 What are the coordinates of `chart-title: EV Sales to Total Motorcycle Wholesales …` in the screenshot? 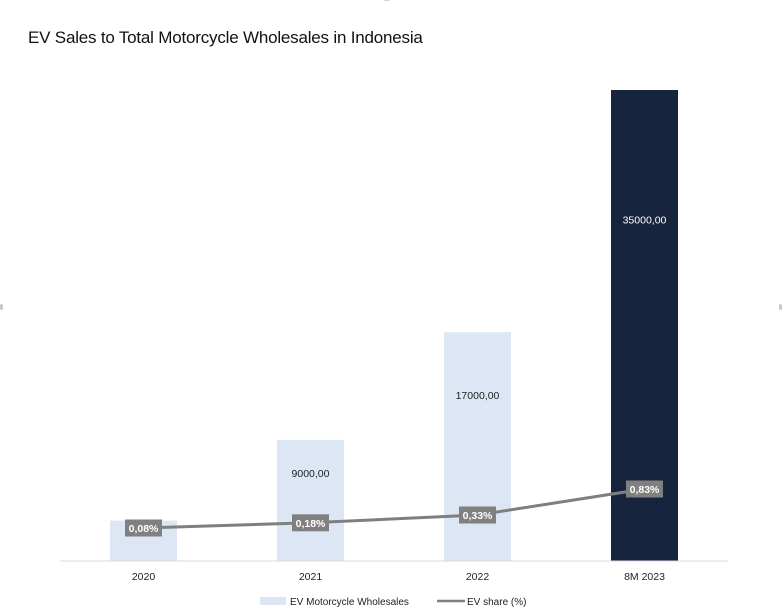 It's located at (225, 37).